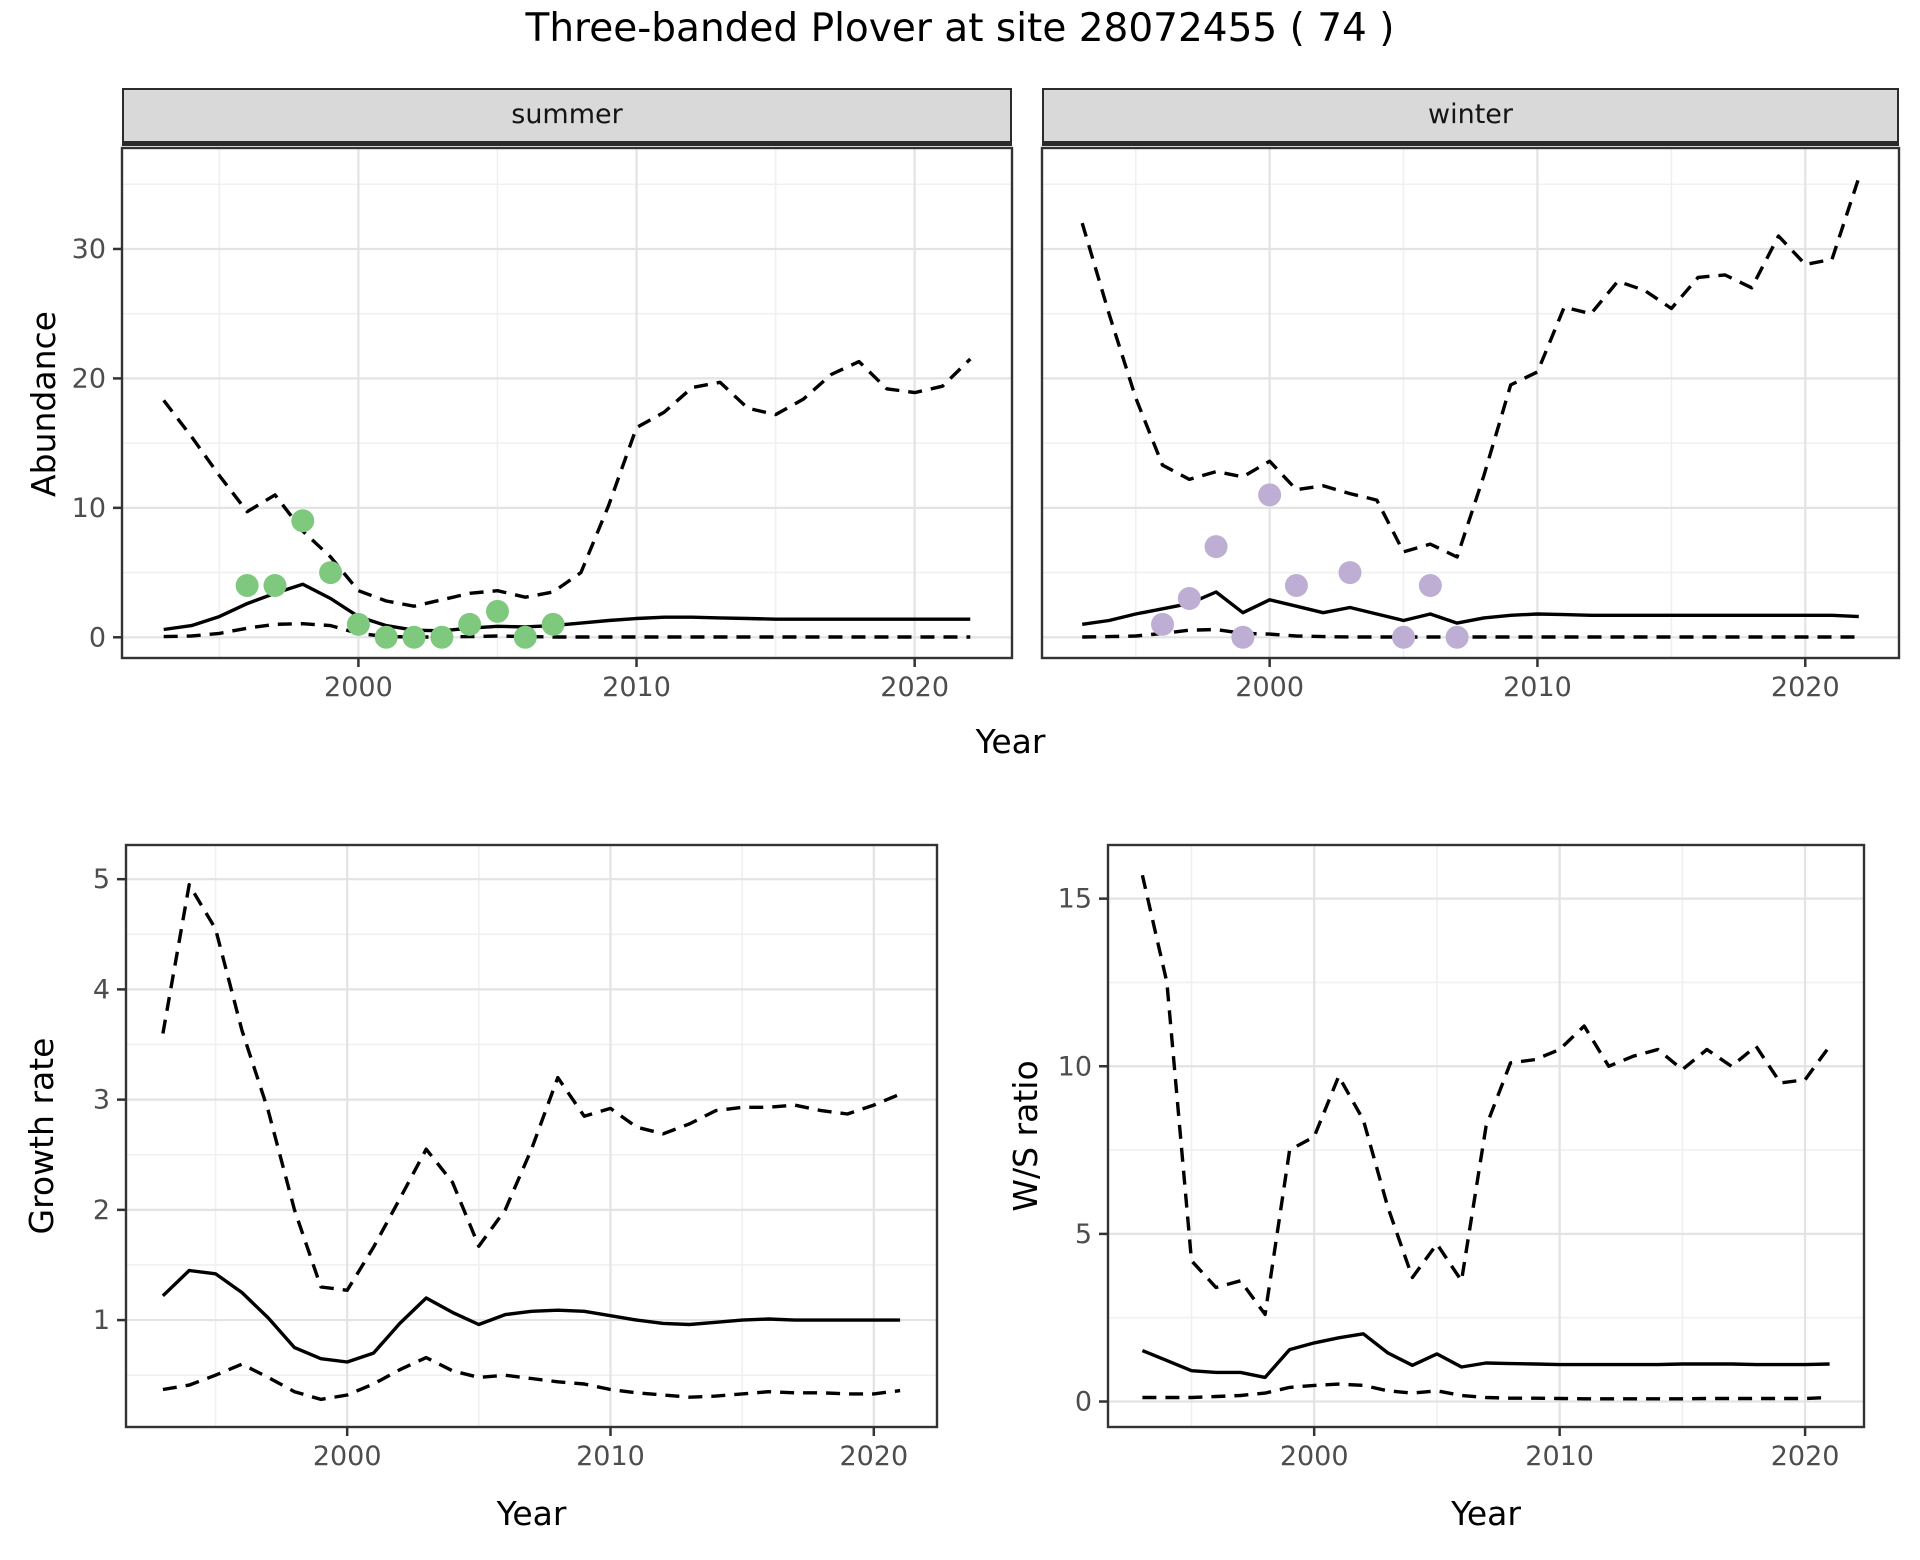  Describe the element at coordinates (531, 1513) in the screenshot. I see `x-axis-title-growth: Year` at that location.